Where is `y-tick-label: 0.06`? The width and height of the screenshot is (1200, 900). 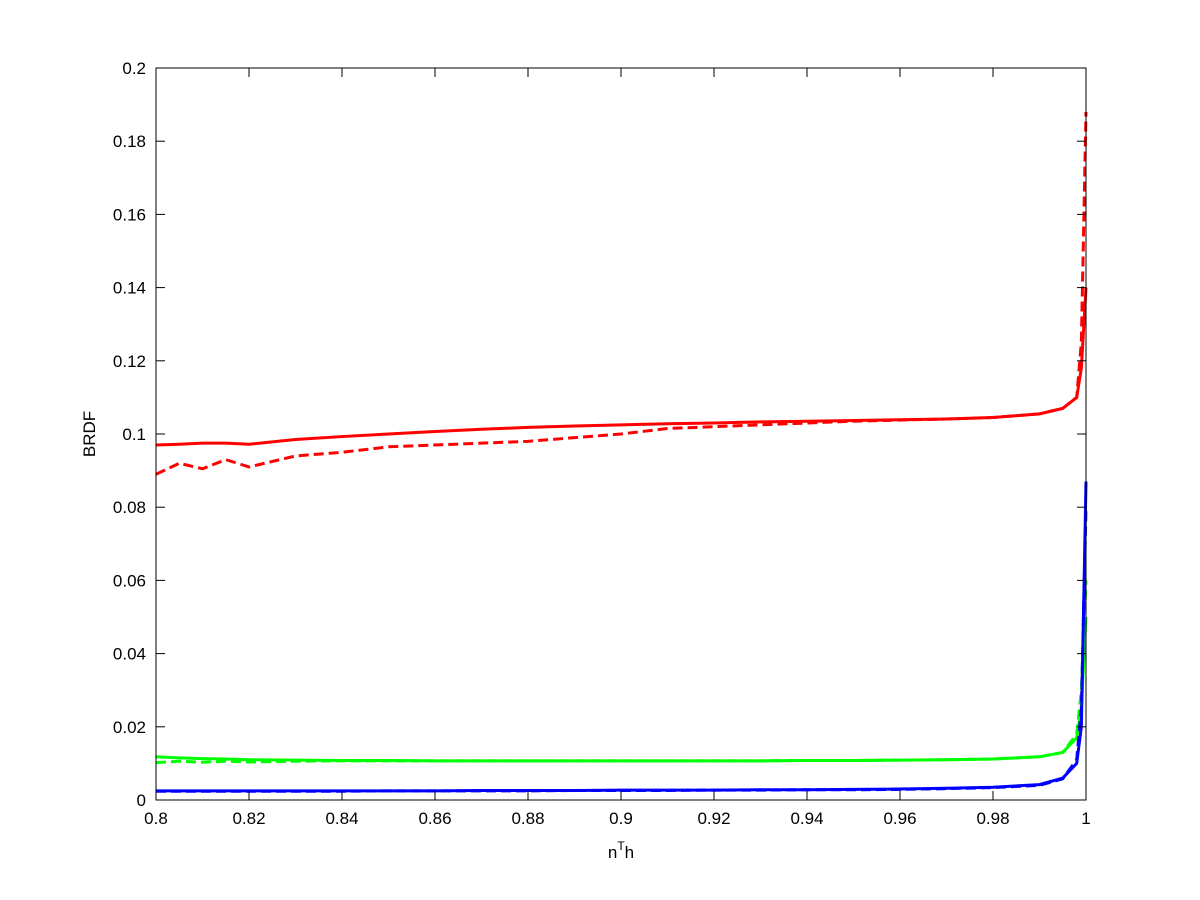
y-tick-label: 0.06 is located at coordinates (129, 580).